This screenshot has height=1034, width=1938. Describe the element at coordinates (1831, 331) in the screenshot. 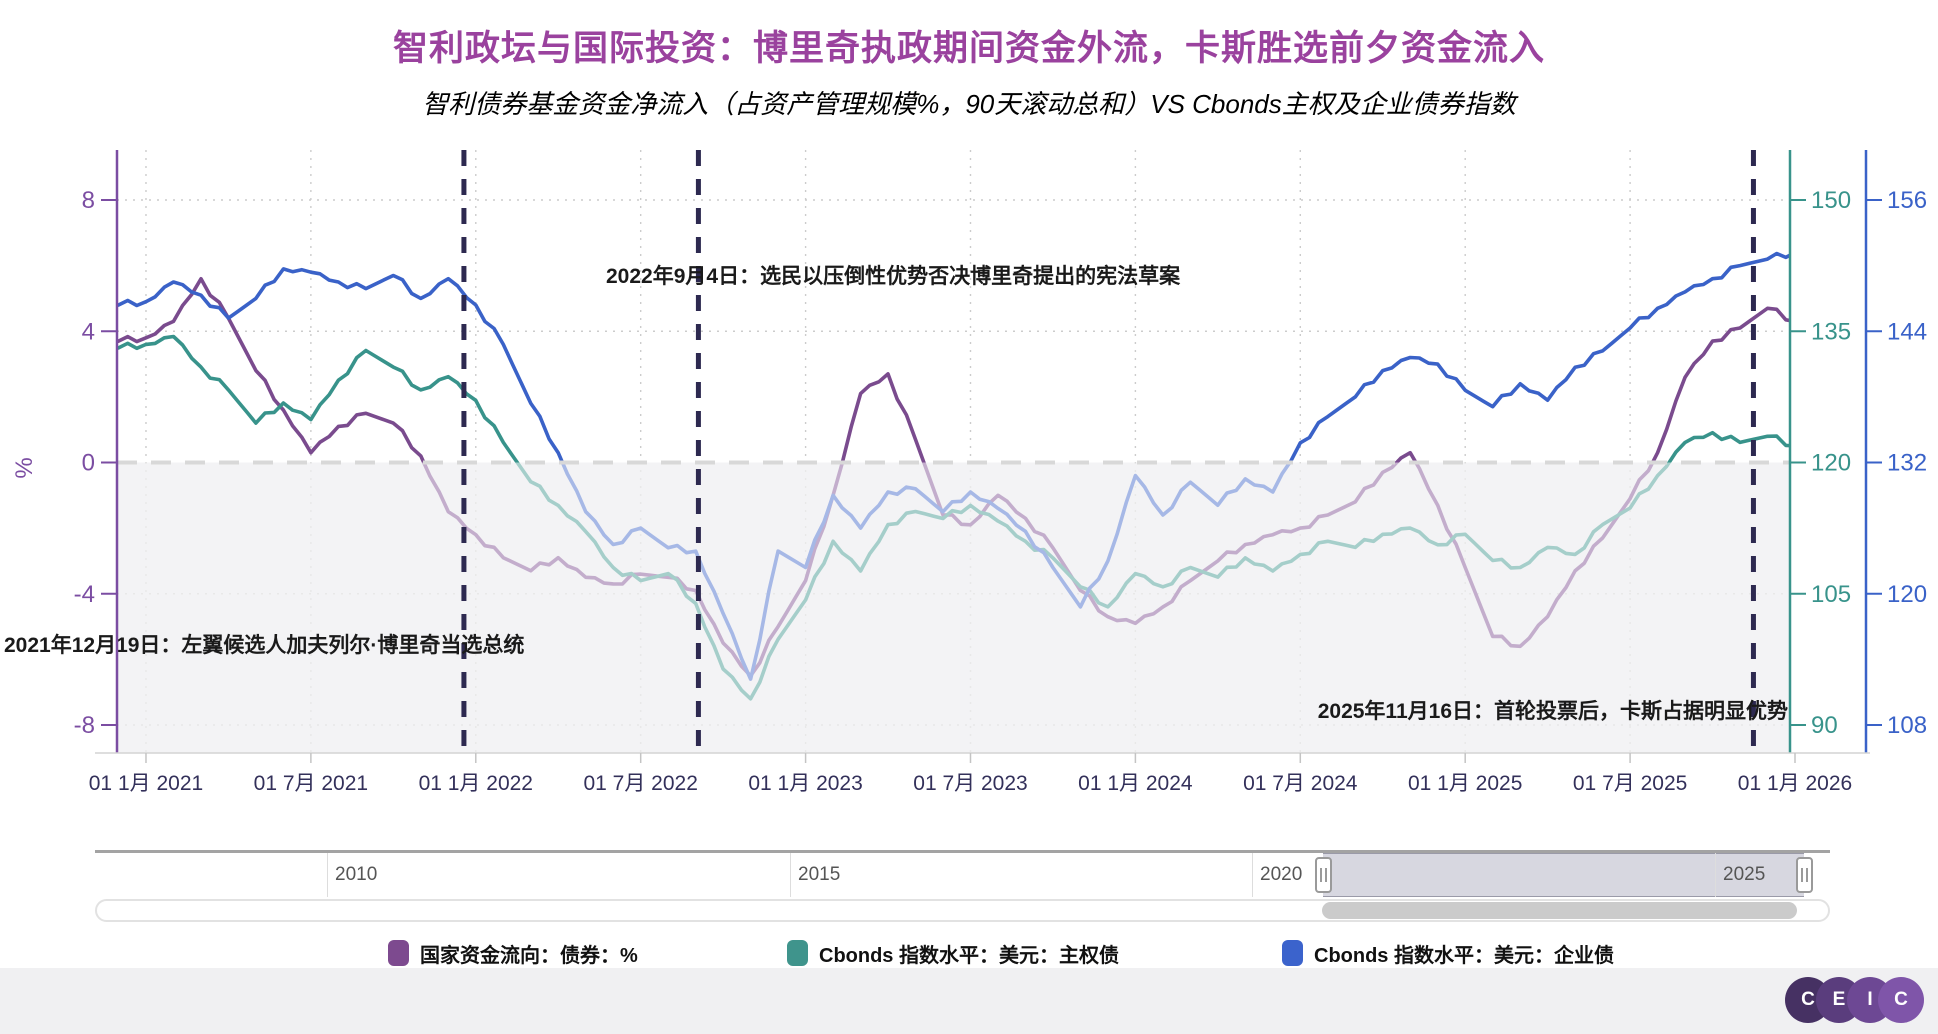

I see `sovereign-axis-tick-label: 135` at that location.